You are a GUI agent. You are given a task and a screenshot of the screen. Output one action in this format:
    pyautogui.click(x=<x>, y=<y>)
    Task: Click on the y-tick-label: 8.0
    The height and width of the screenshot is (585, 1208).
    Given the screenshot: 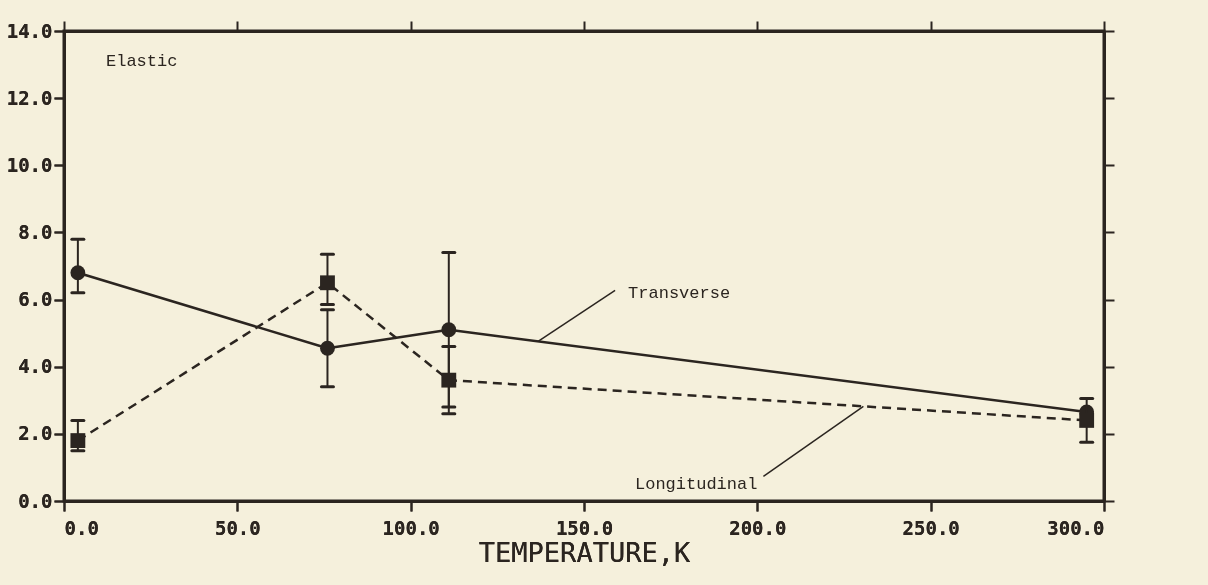 What is the action you would take?
    pyautogui.click(x=35, y=231)
    